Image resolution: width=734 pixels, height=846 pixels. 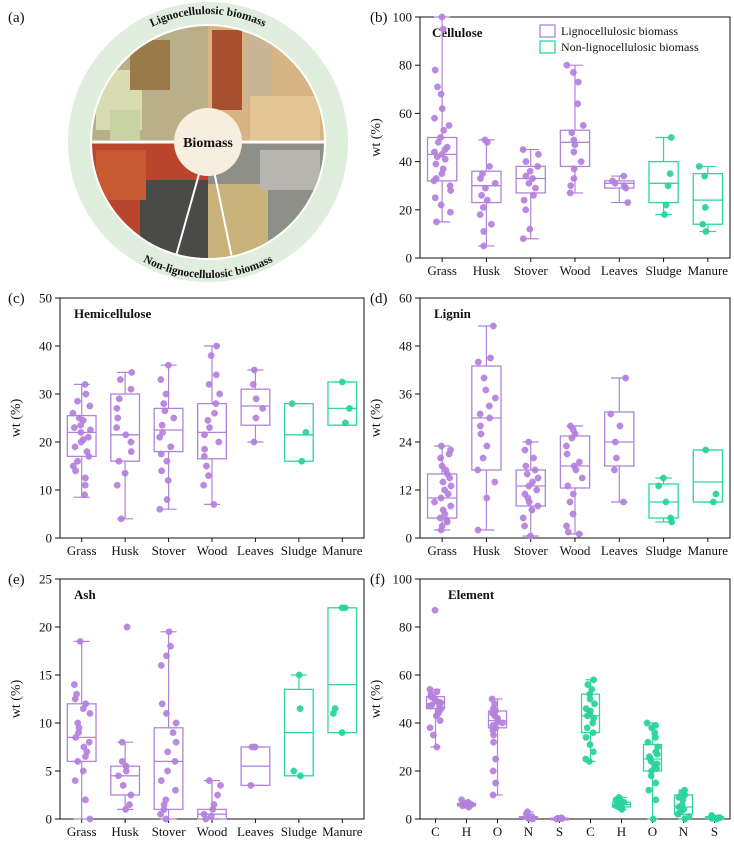 I want to click on y-tick-label: 24, so click(x=406, y=442).